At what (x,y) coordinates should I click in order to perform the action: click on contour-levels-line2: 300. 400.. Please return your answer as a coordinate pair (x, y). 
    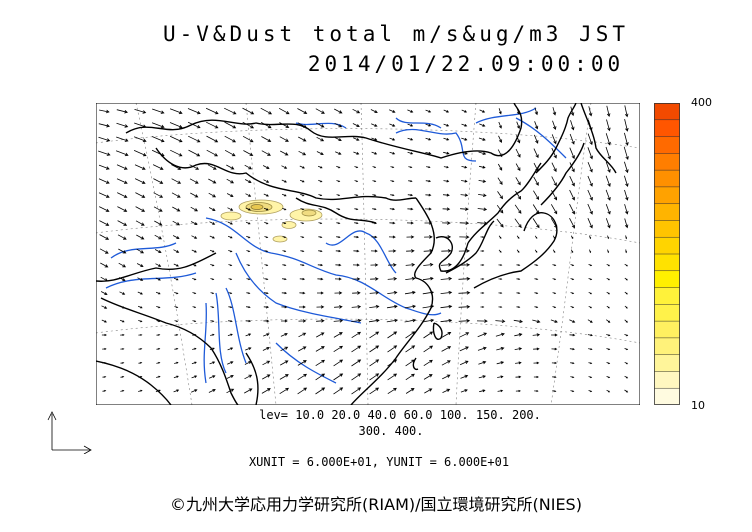
    Looking at the image, I should click on (391, 431).